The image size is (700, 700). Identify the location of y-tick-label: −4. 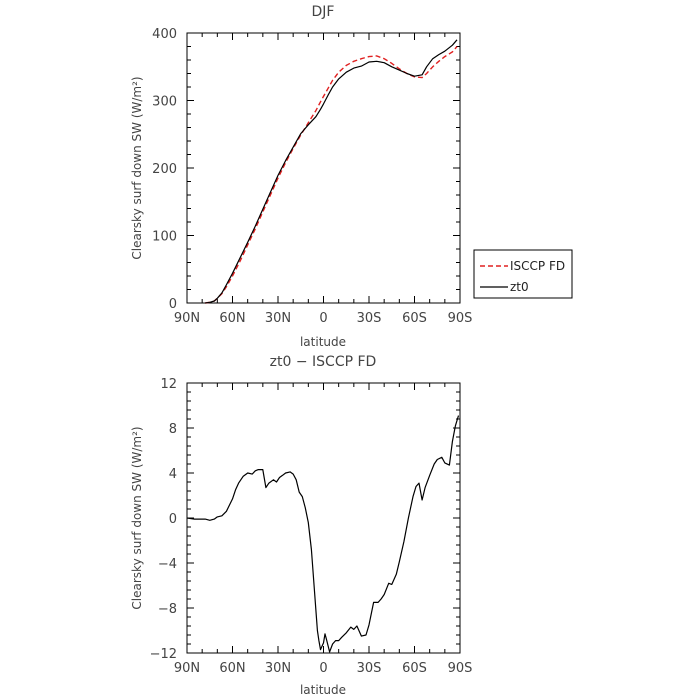
(167, 564).